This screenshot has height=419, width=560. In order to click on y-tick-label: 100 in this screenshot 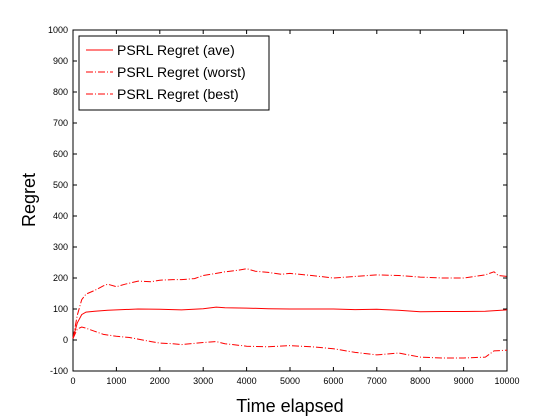, I will do `click(60, 309)`.